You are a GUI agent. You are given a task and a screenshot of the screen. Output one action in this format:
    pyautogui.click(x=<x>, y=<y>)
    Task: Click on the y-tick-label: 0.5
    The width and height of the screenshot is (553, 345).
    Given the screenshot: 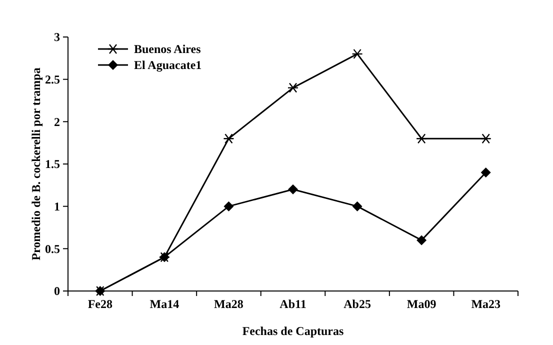 What is the action you would take?
    pyautogui.click(x=52, y=249)
    